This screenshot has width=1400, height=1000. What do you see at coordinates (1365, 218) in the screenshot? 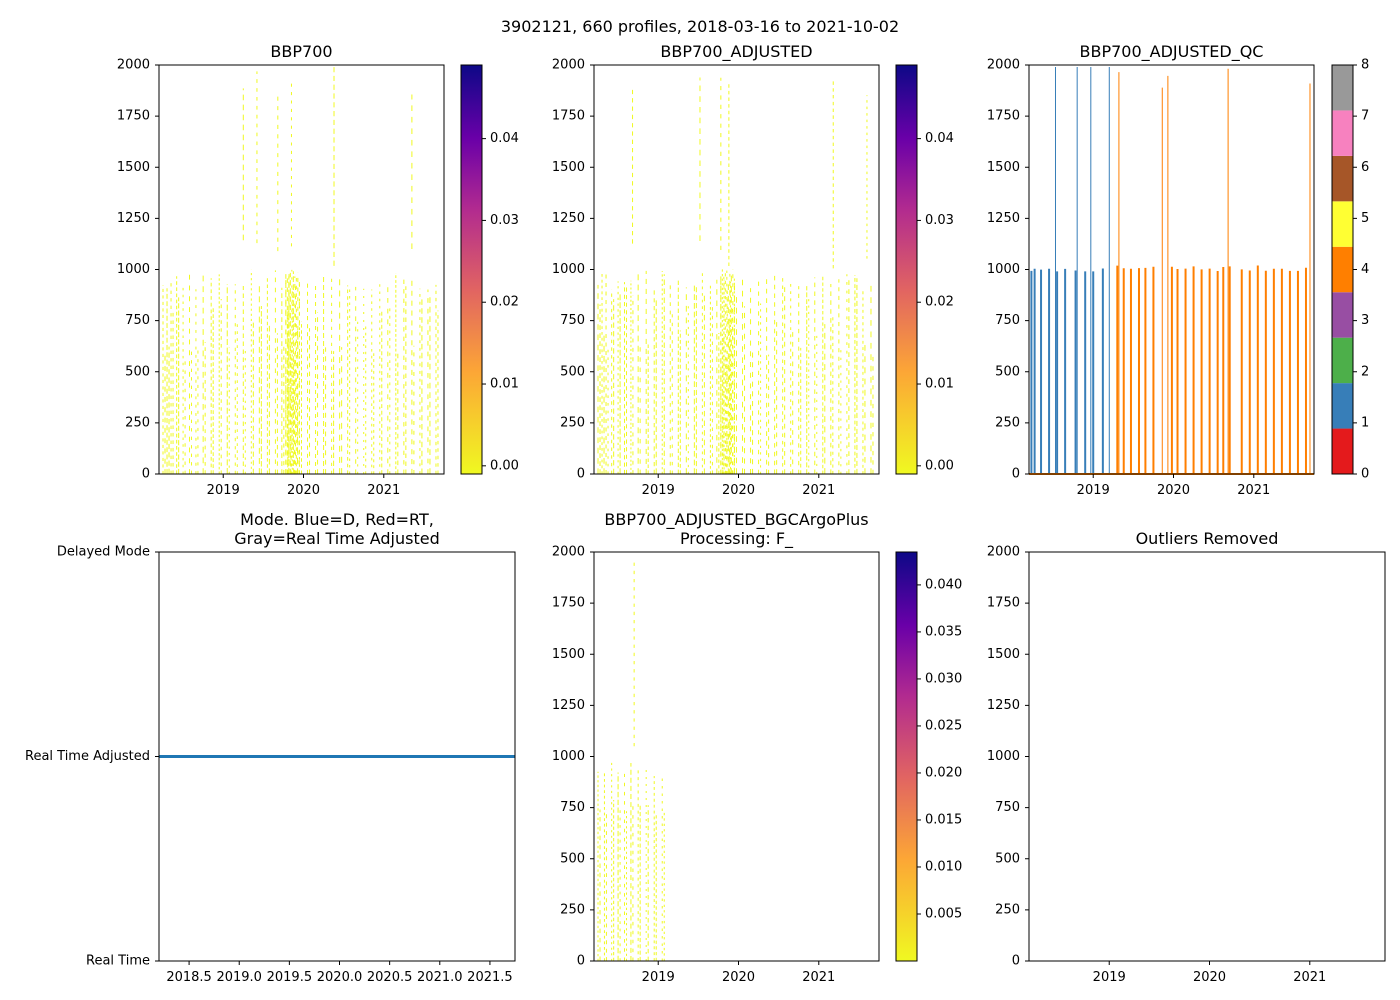
I see `colorbar-tick-label: 5` at bounding box center [1365, 218].